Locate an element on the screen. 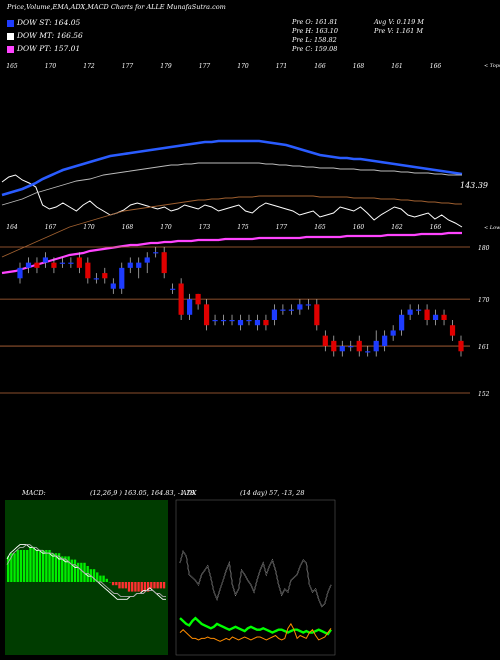 The image size is (500, 660). top-label: 161 is located at coordinates (396, 66).